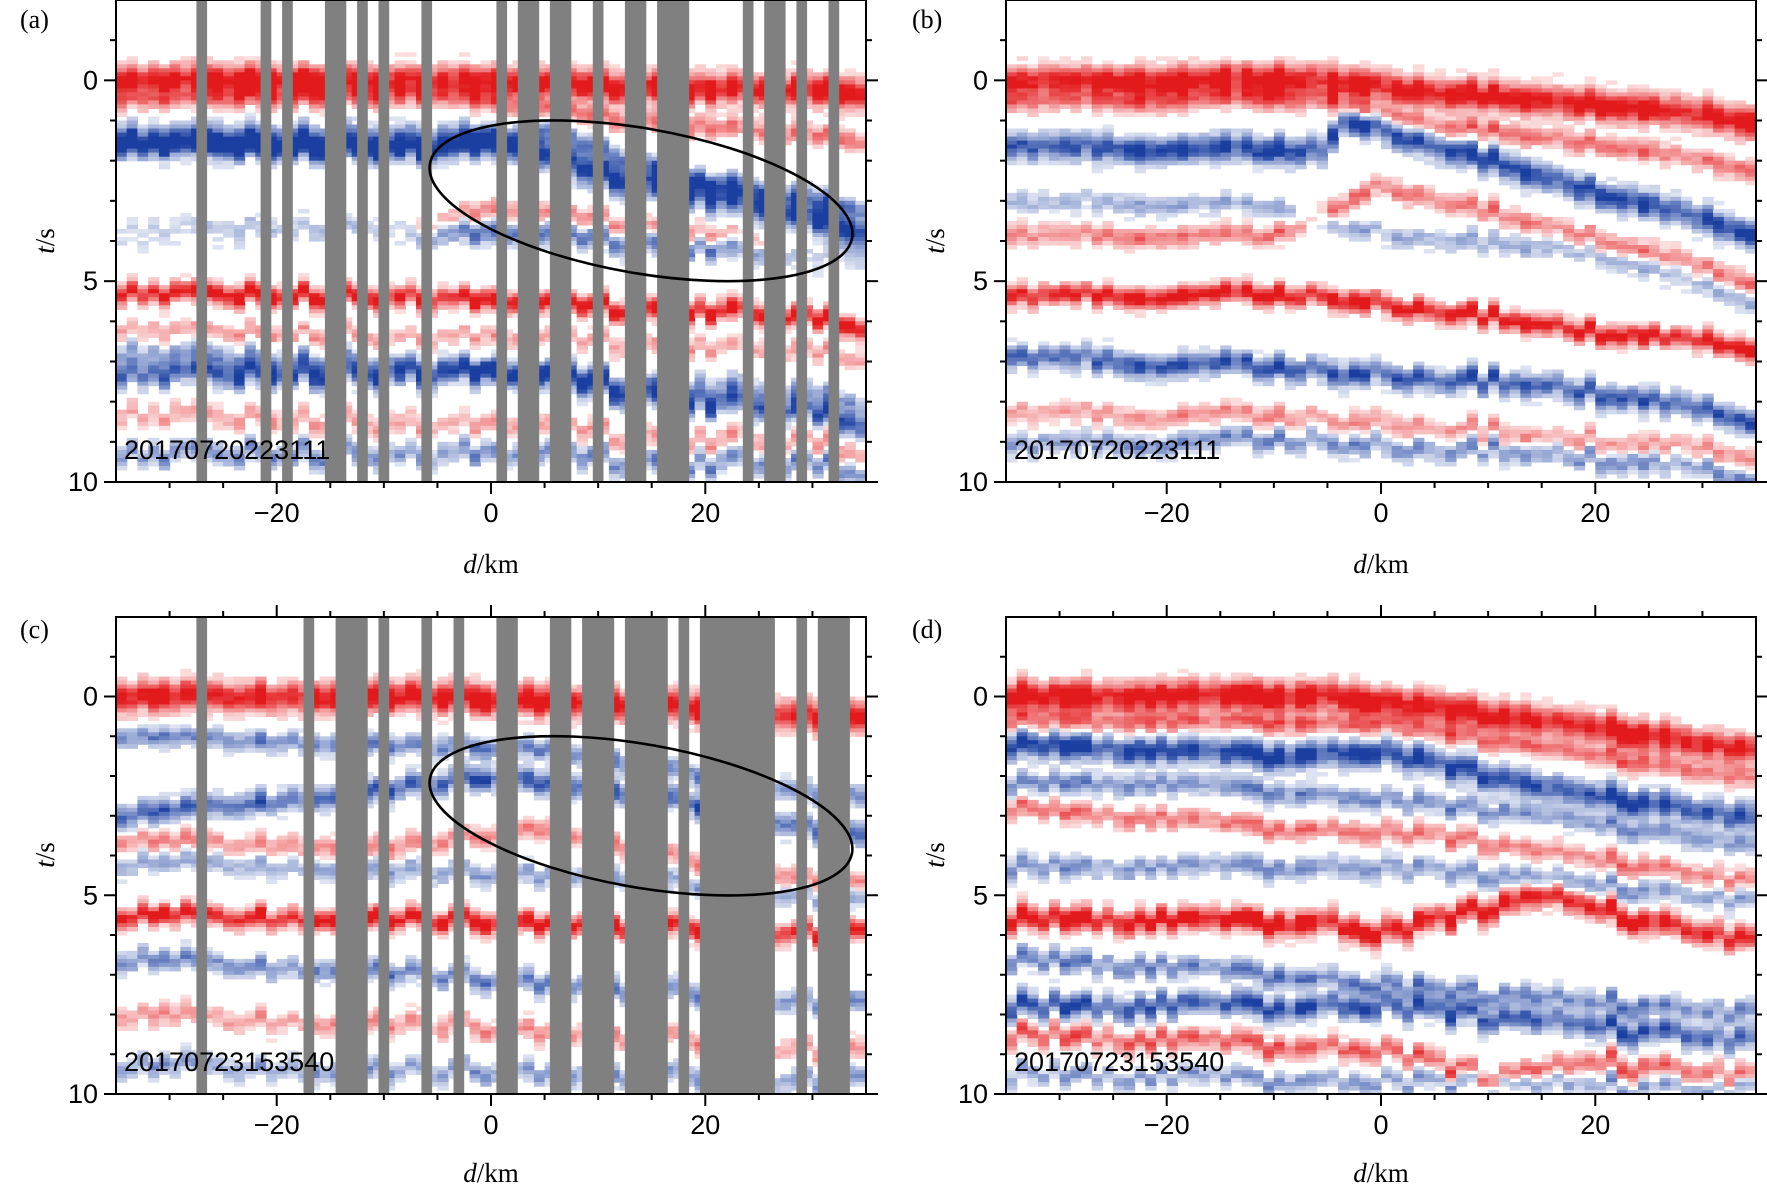  What do you see at coordinates (775, 241) in the screenshot?
I see `gap-column` at bounding box center [775, 241].